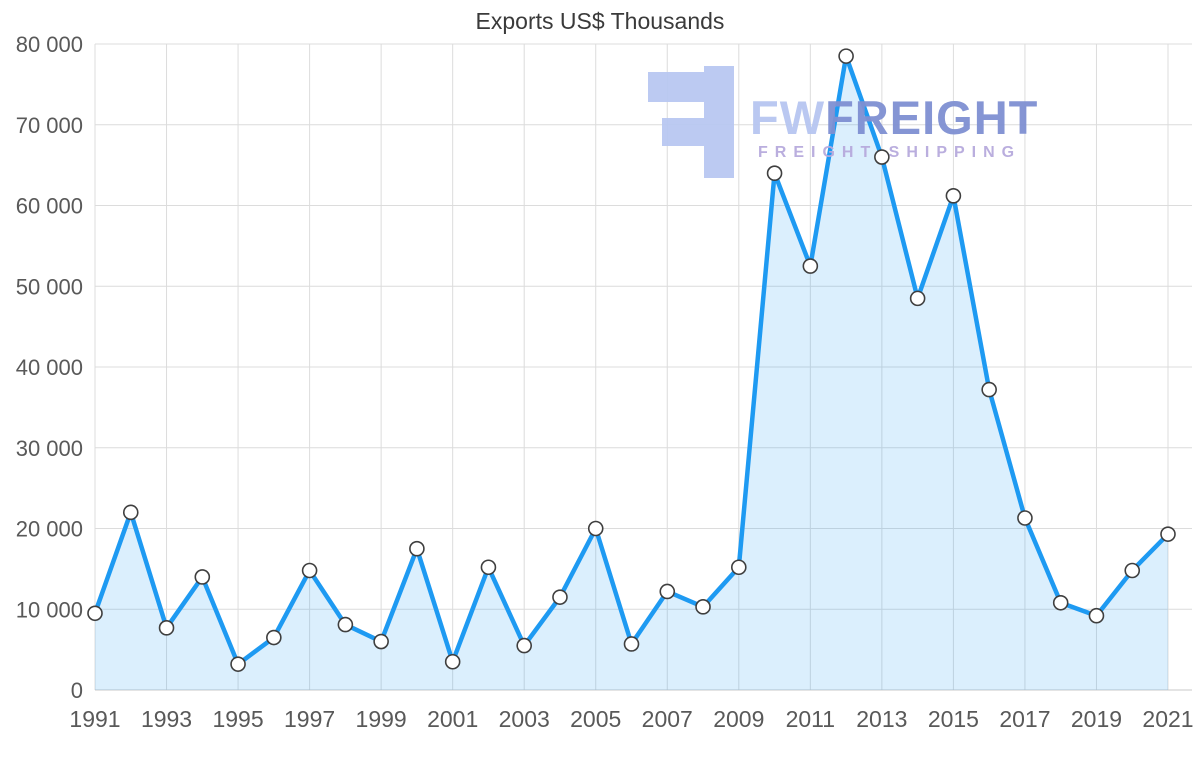 This screenshot has height=763, width=1200. Describe the element at coordinates (1024, 719) in the screenshot. I see `x-axis-label: 2017` at that location.